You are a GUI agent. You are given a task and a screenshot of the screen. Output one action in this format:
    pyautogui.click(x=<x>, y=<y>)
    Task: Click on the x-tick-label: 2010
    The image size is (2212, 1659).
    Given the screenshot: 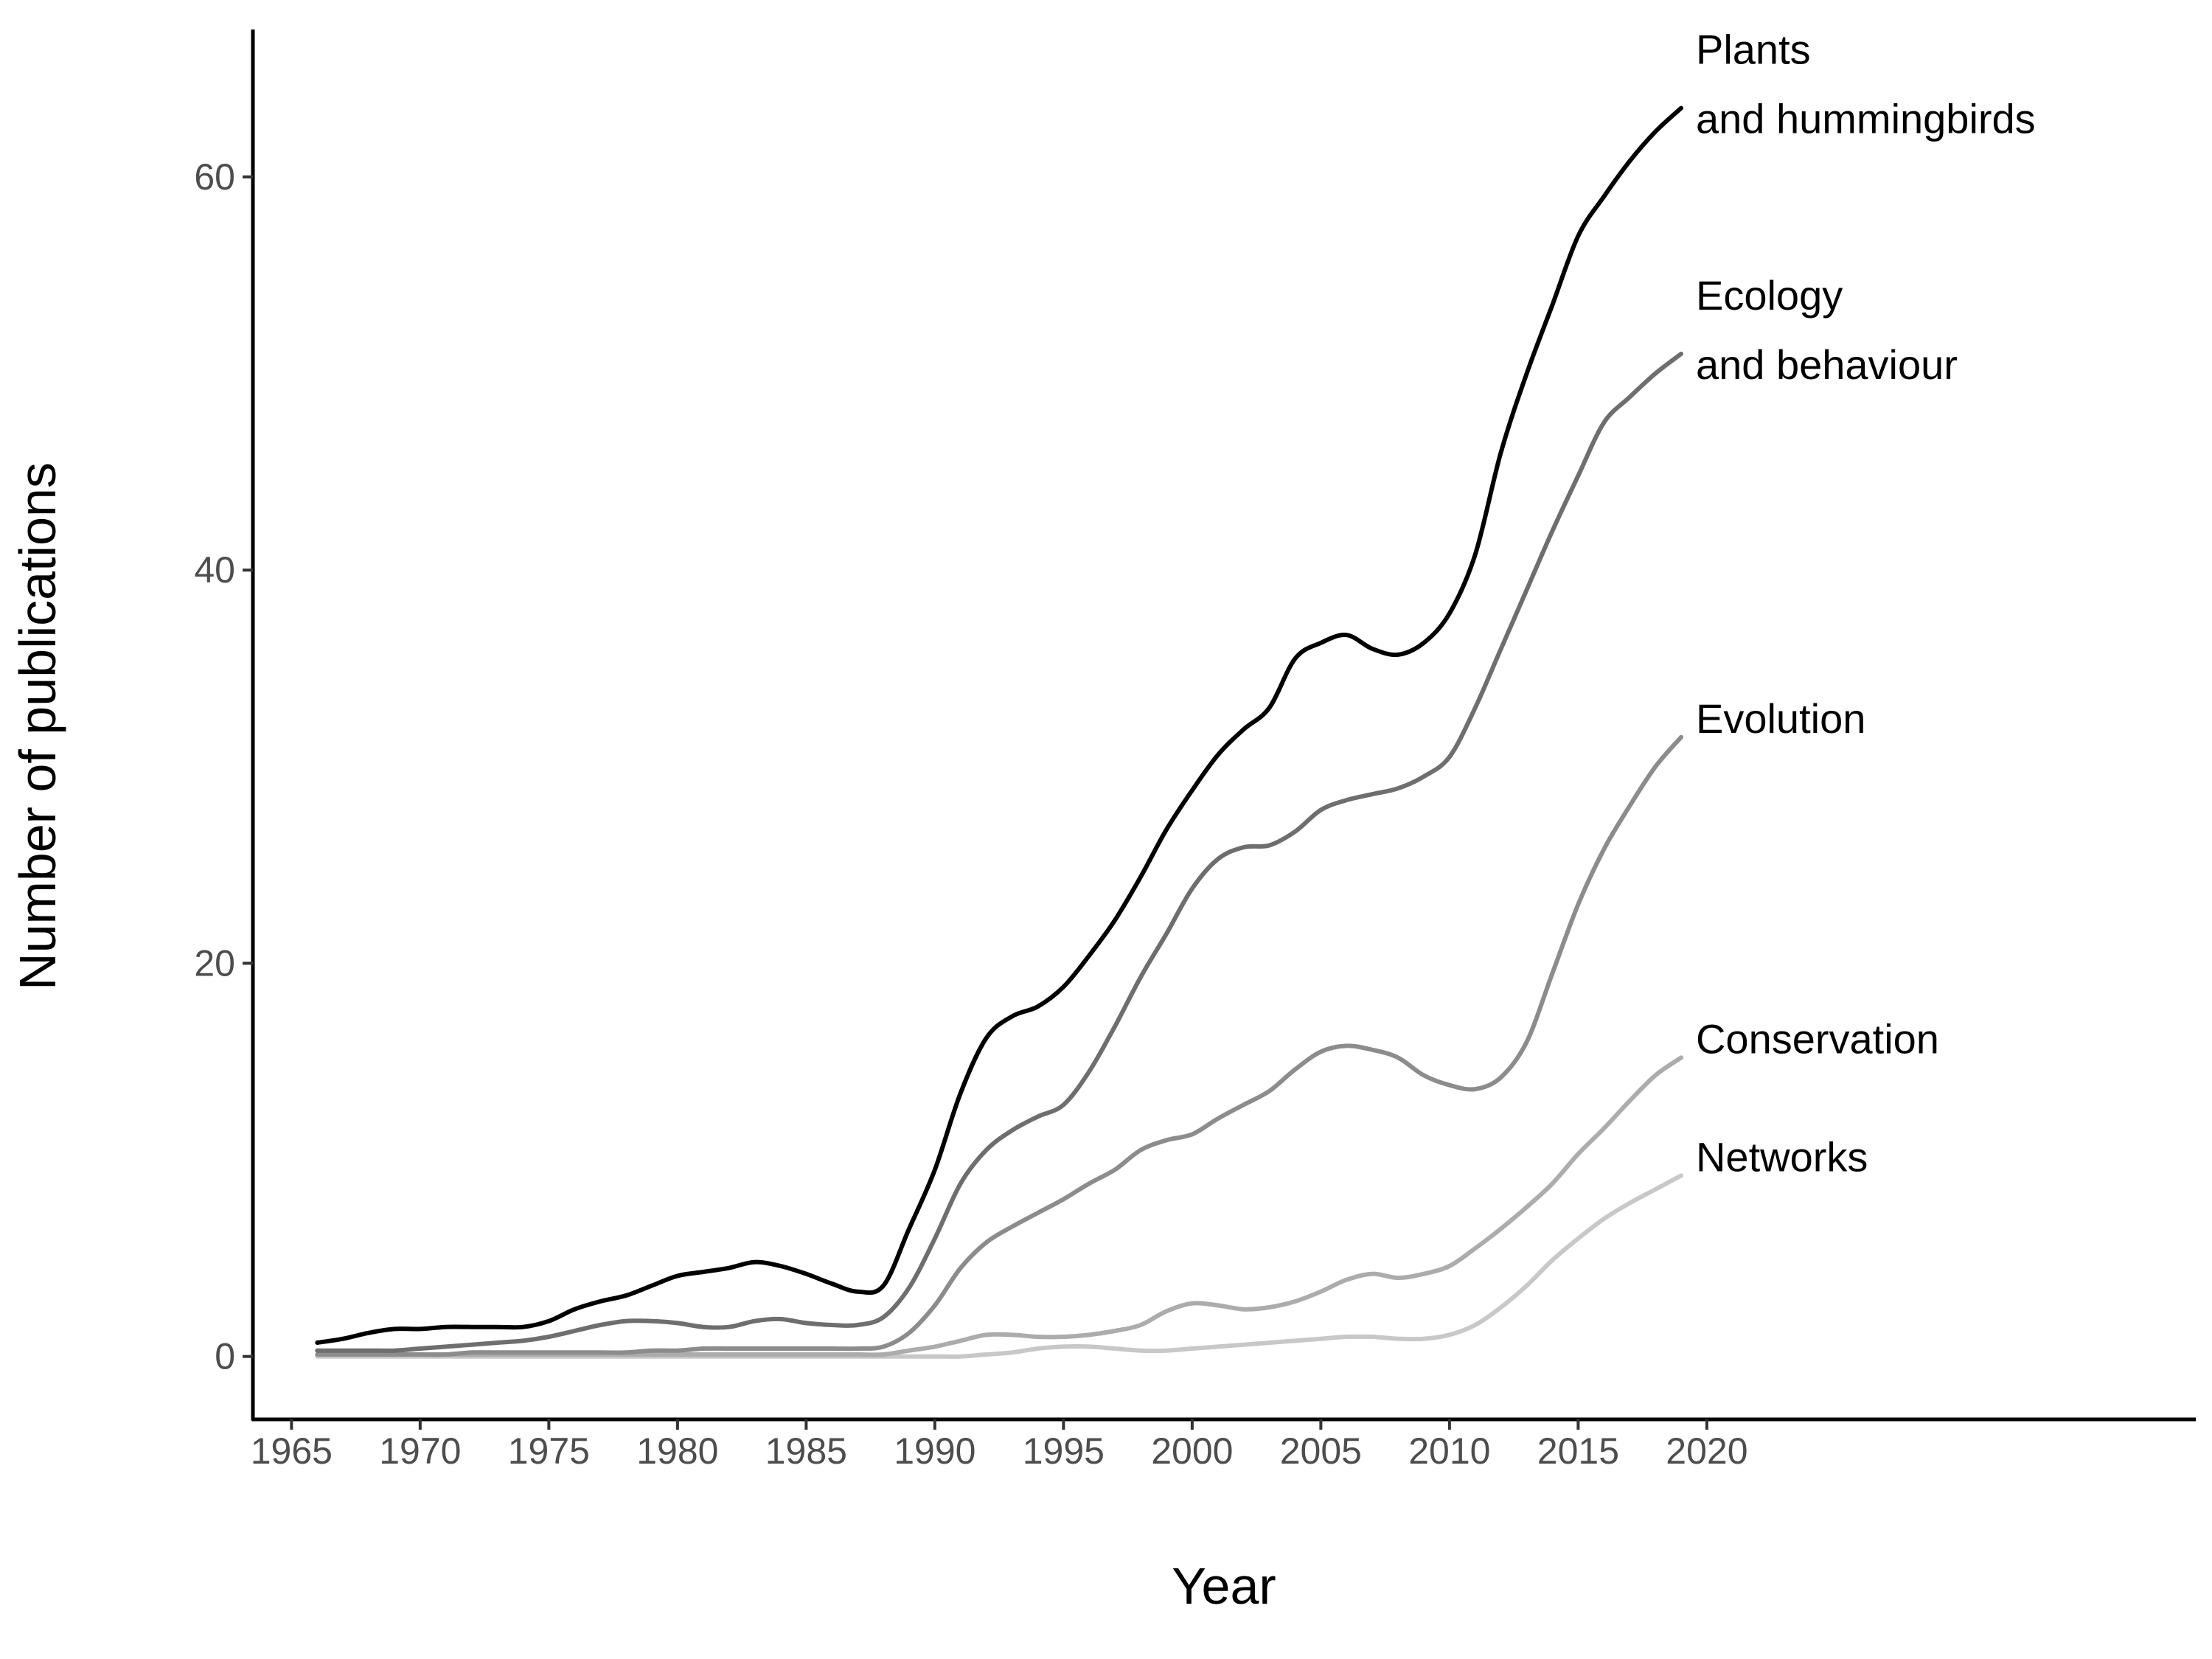 What is the action you would take?
    pyautogui.click(x=1449, y=1451)
    